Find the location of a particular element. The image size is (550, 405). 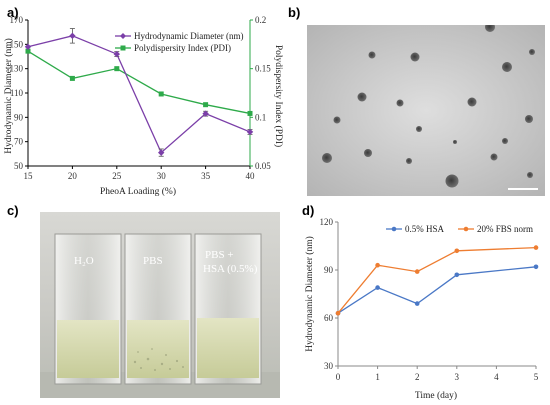

panel-label-a: a) is located at coordinates (13, 12).